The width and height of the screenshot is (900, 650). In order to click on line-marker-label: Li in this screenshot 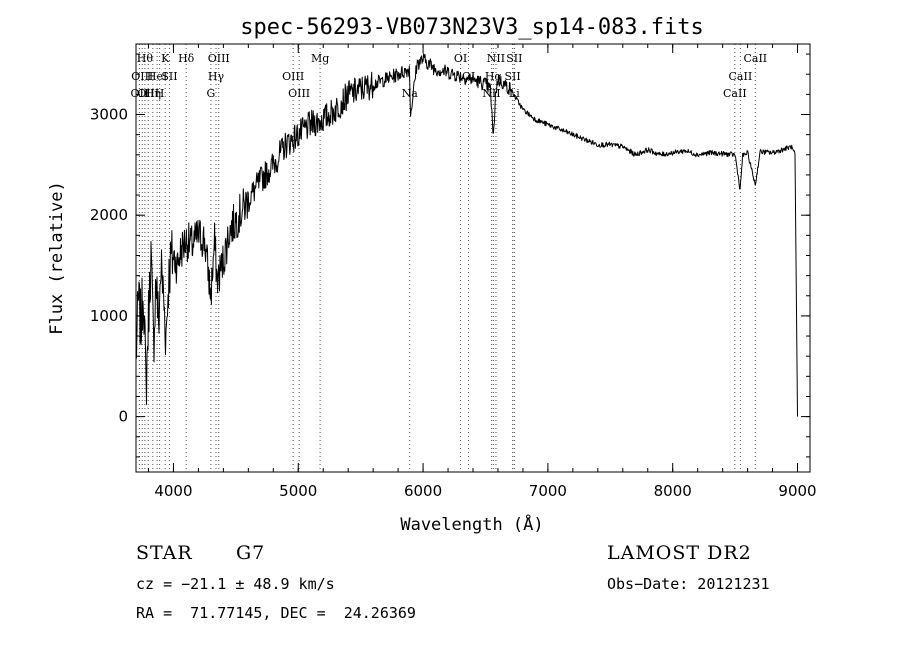, I will do `click(514, 93)`.